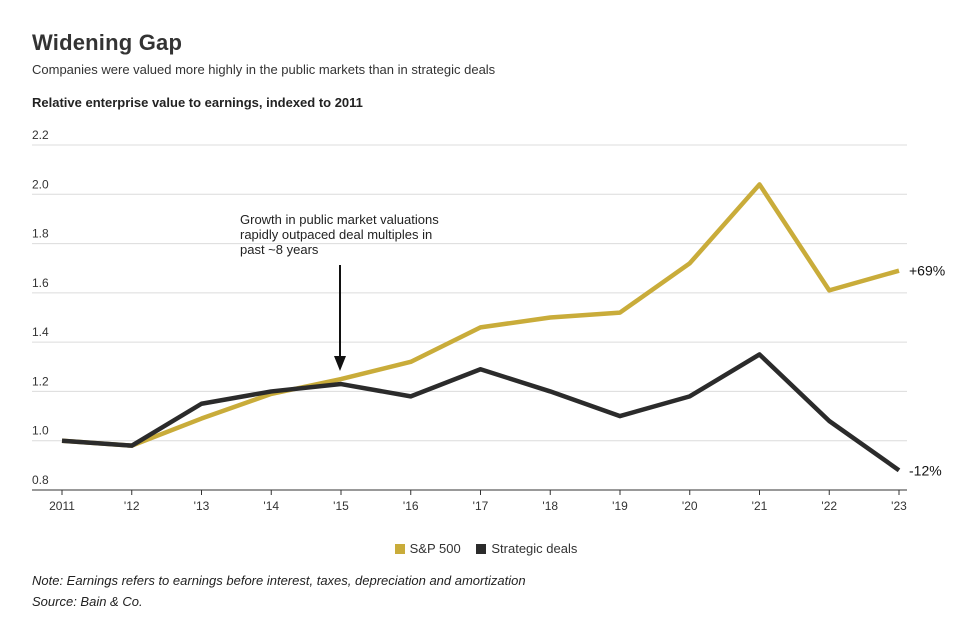 The image size is (972, 640). Describe the element at coordinates (927, 371) in the screenshot. I see `end-labels: +69% -12%` at that location.